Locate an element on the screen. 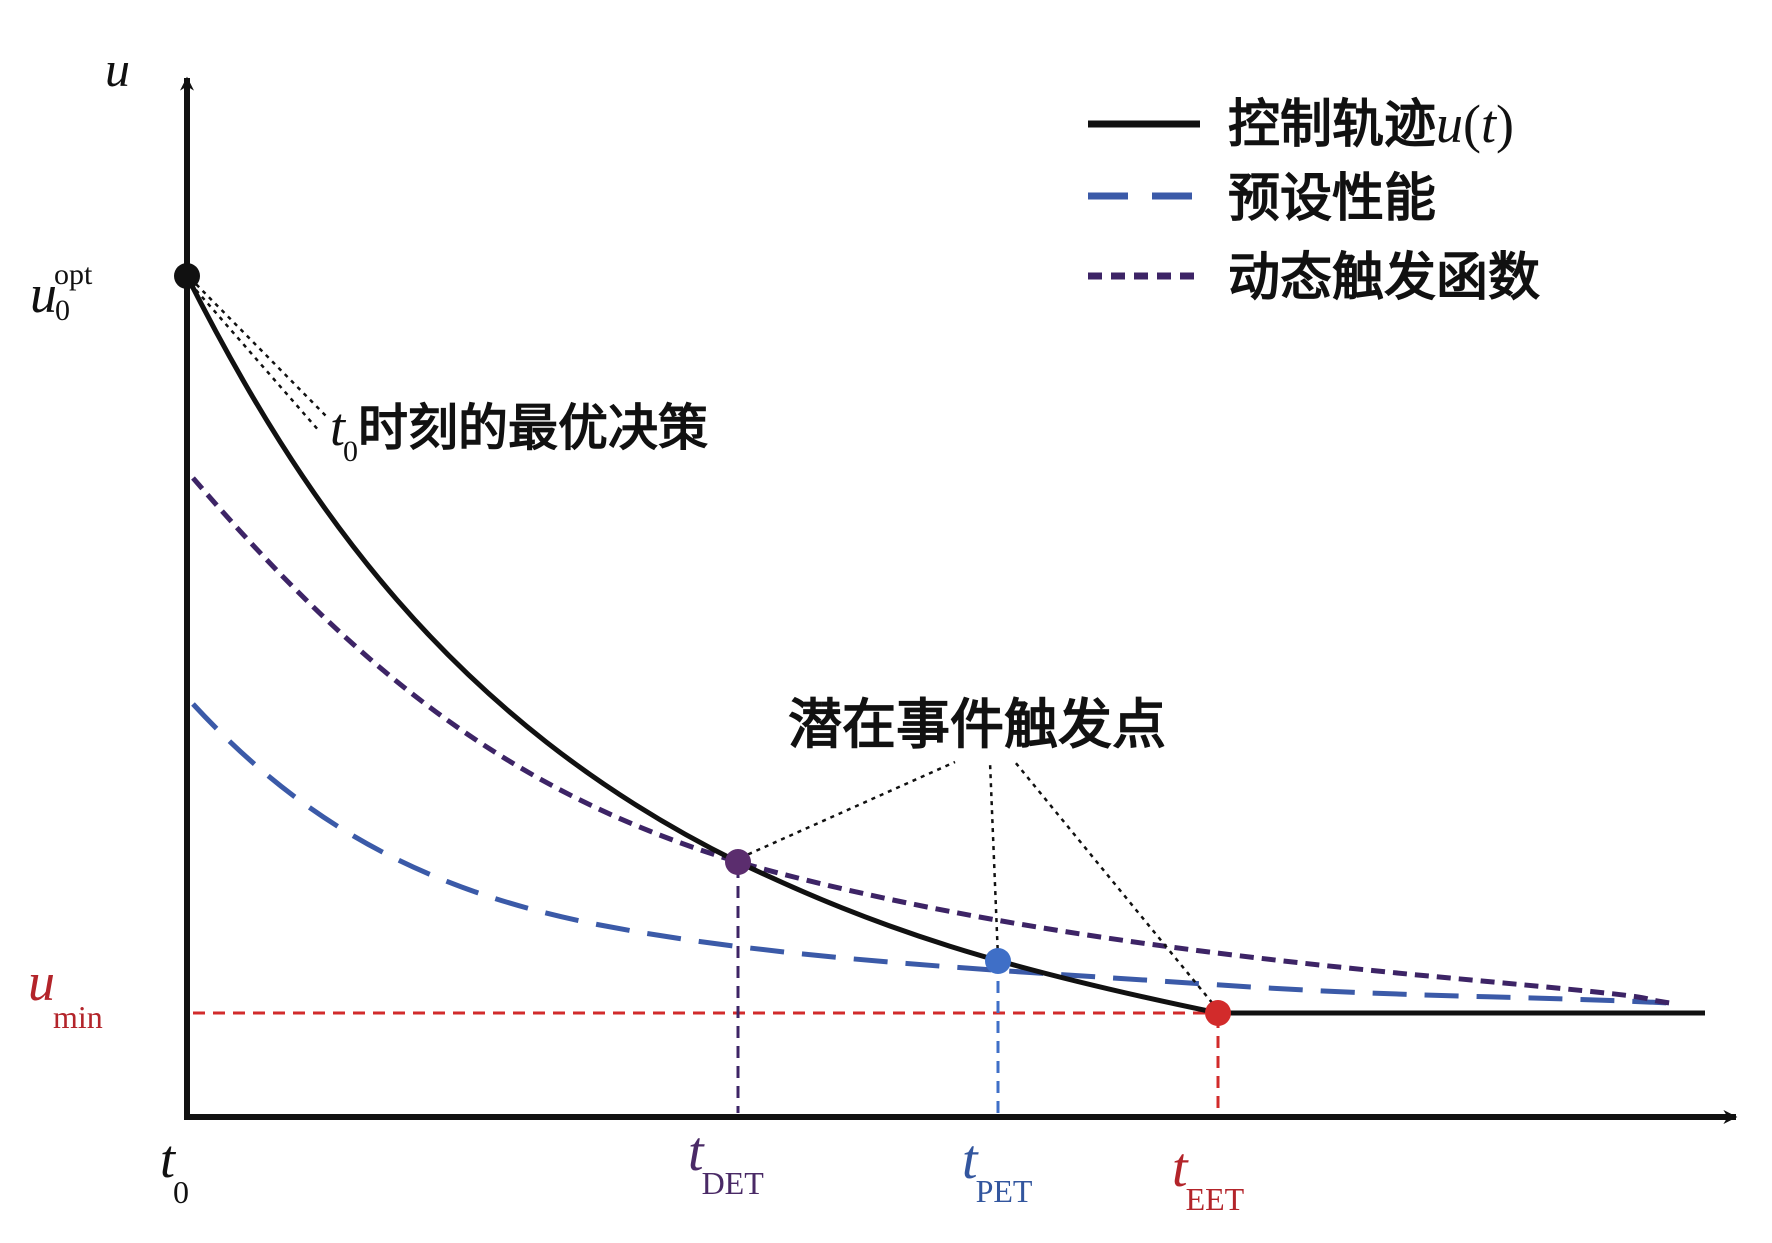 This screenshot has height=1243, width=1772. legend-dynamic-label: 动态触发函数 is located at coordinates (1384, 278).